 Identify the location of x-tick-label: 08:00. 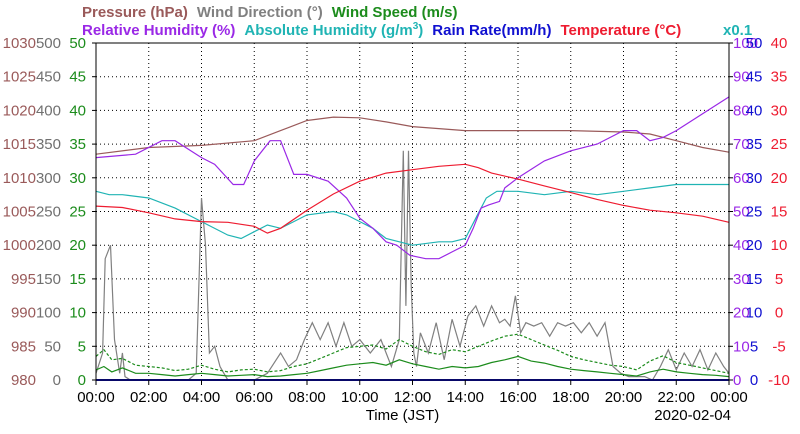
(307, 397).